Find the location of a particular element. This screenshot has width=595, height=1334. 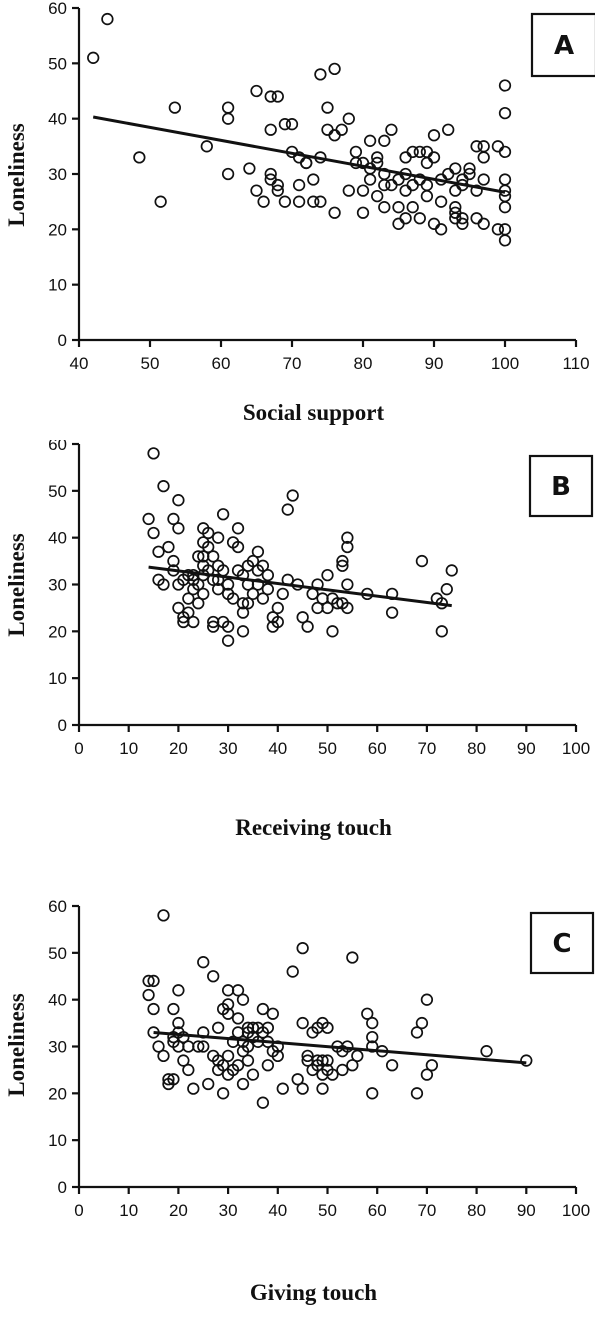

x-tick-label: 20 is located at coordinates (178, 1210).